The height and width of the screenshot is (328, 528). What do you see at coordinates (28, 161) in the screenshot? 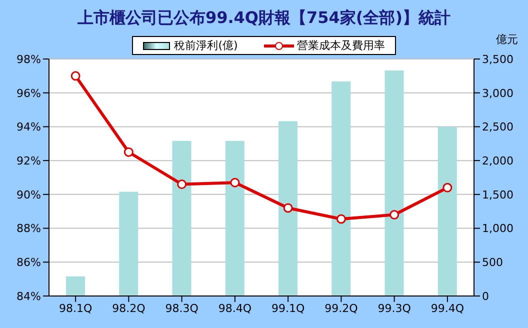
I see `y-tick-label: 92%` at bounding box center [28, 161].